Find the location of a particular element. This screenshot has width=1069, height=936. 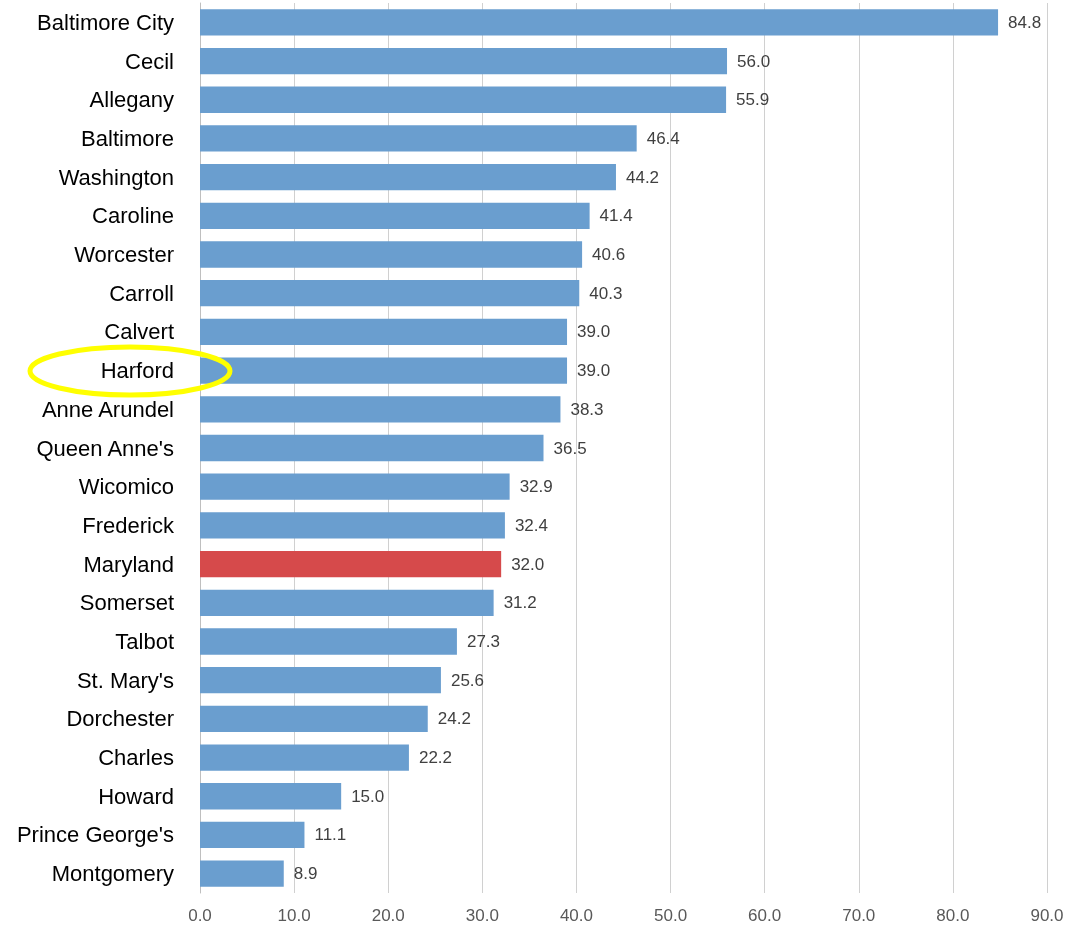

x-tick-label: 0.0 is located at coordinates (200, 915).